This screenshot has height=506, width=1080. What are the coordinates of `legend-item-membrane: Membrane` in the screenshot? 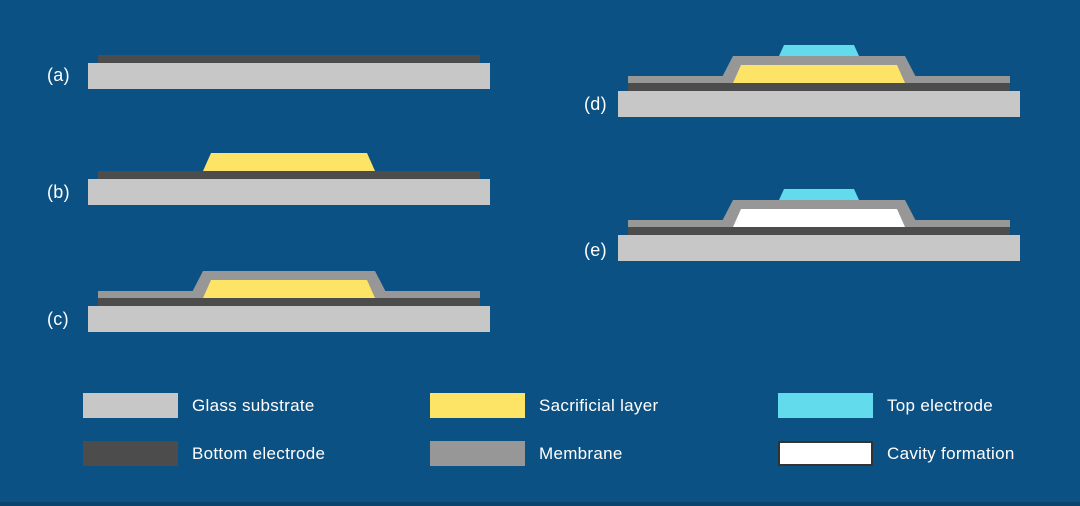 It's located at (526, 453).